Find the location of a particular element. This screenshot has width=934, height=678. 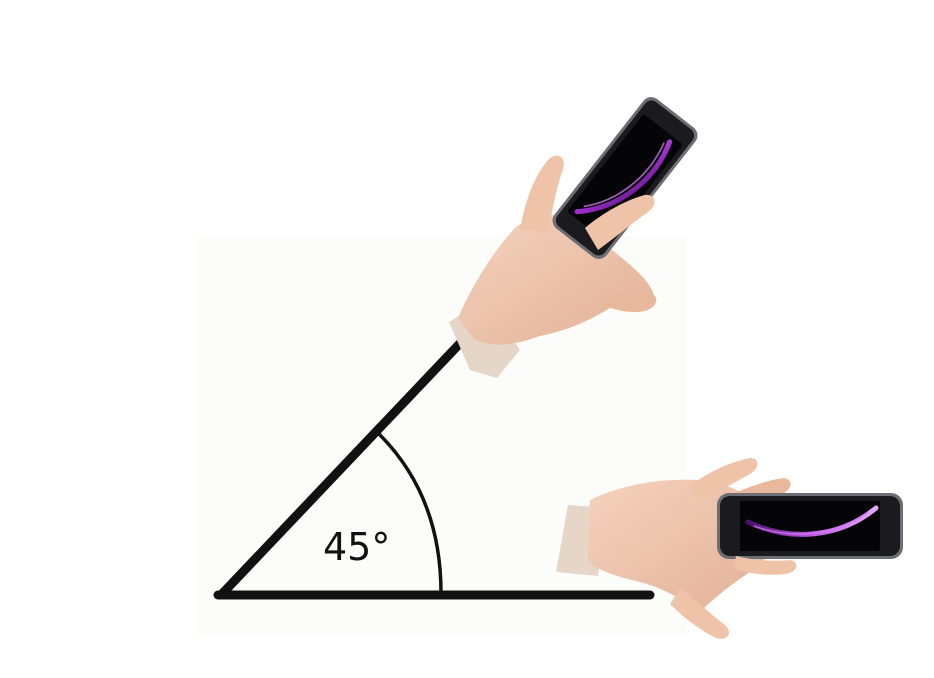

angle-label: 45° is located at coordinates (356, 547).